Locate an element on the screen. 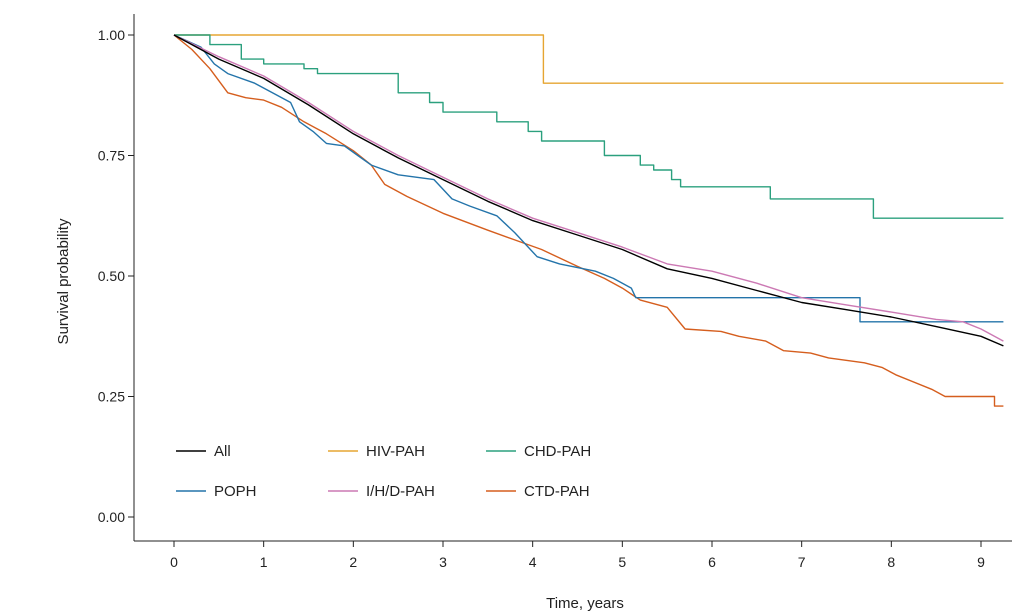 This screenshot has height=613, width=1012. y-axis-label: Survival probability is located at coordinates (63, 281).